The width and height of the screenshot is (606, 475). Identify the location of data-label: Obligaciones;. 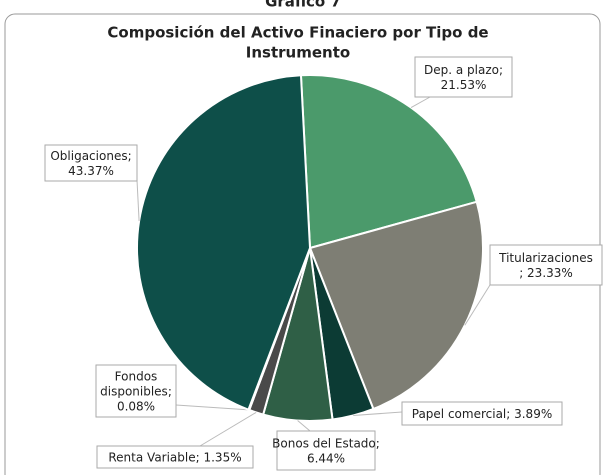
(90, 156).